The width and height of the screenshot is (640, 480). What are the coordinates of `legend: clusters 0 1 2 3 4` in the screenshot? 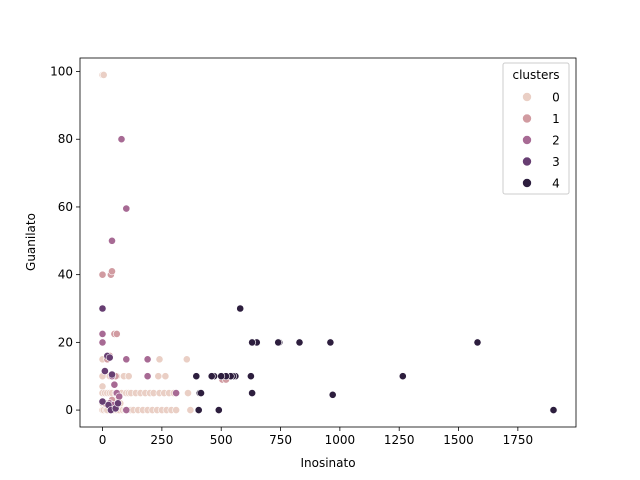 It's located at (536, 128).